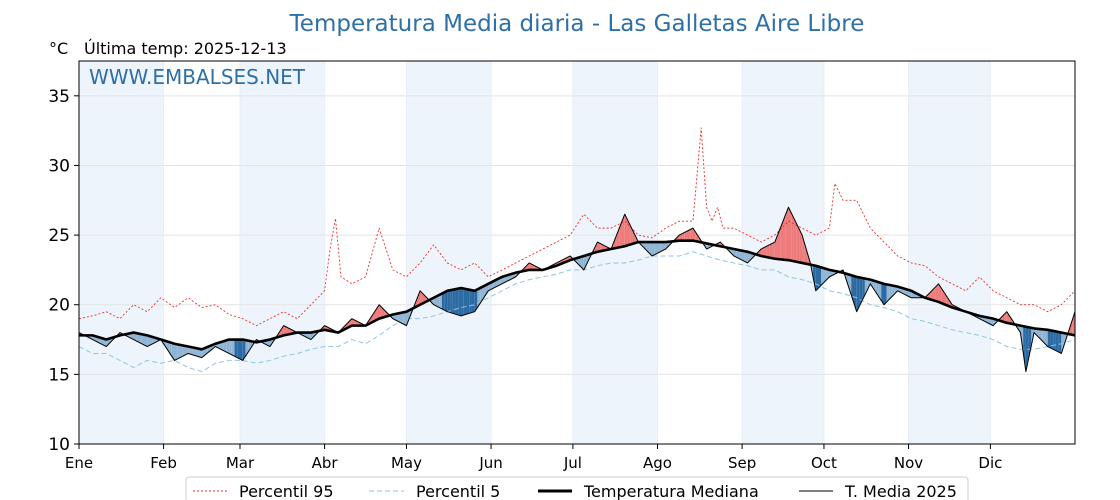  I want to click on y-axis: 10 15 20 25 30 35, so click(63, 271).